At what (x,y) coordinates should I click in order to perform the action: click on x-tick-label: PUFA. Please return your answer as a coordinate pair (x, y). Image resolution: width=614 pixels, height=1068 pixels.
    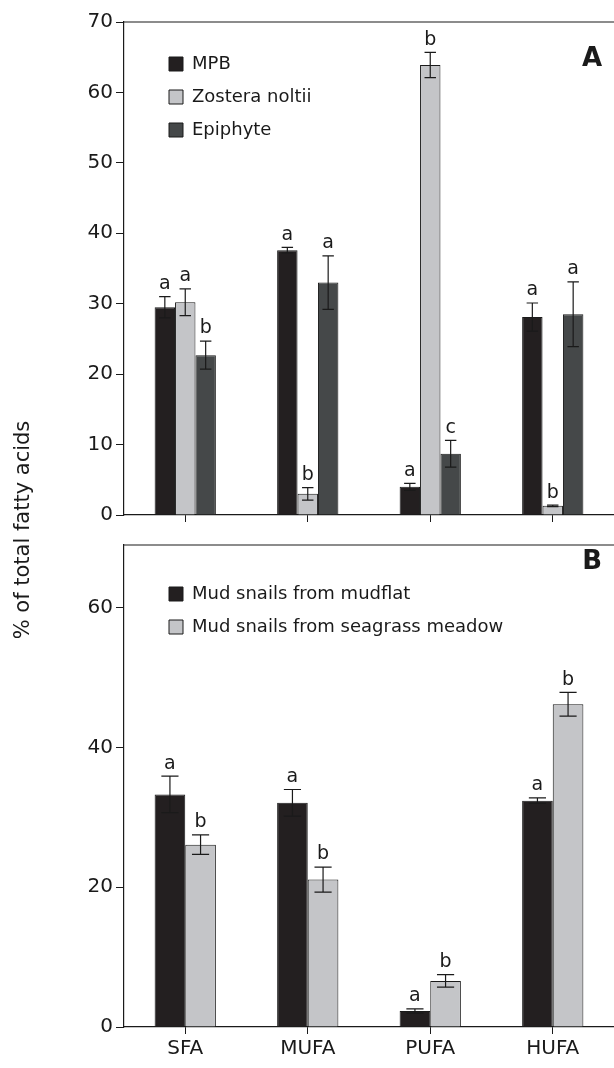
    Looking at the image, I should click on (430, 1047).